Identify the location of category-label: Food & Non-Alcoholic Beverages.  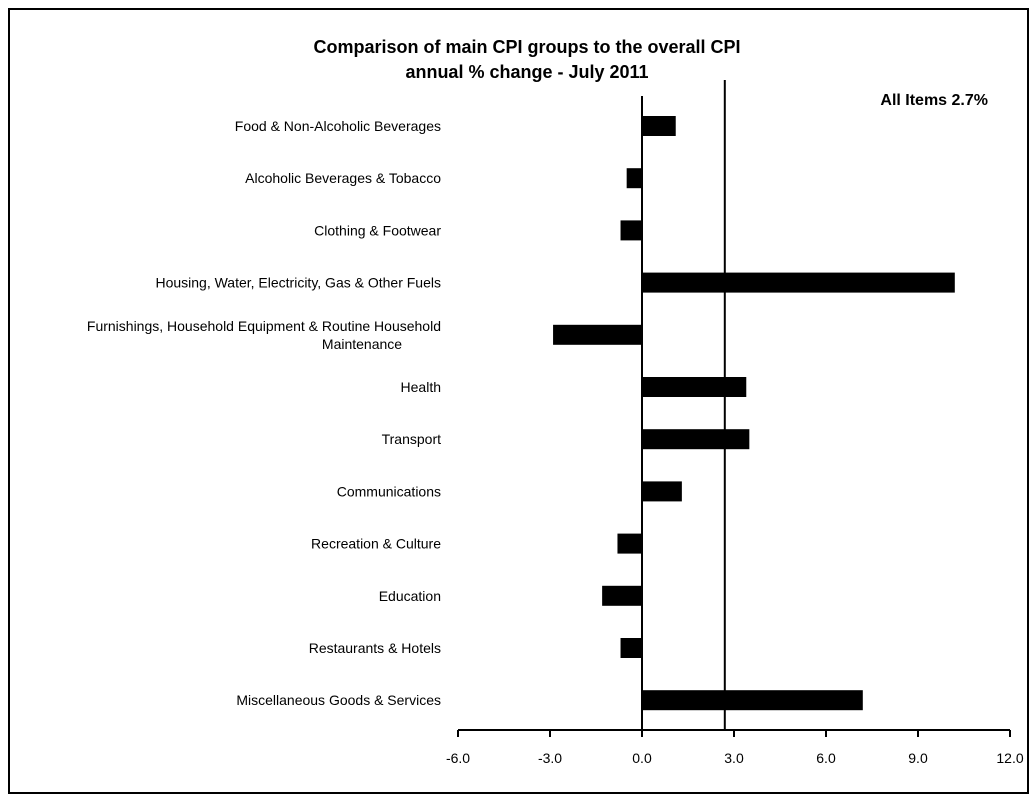
(338, 126).